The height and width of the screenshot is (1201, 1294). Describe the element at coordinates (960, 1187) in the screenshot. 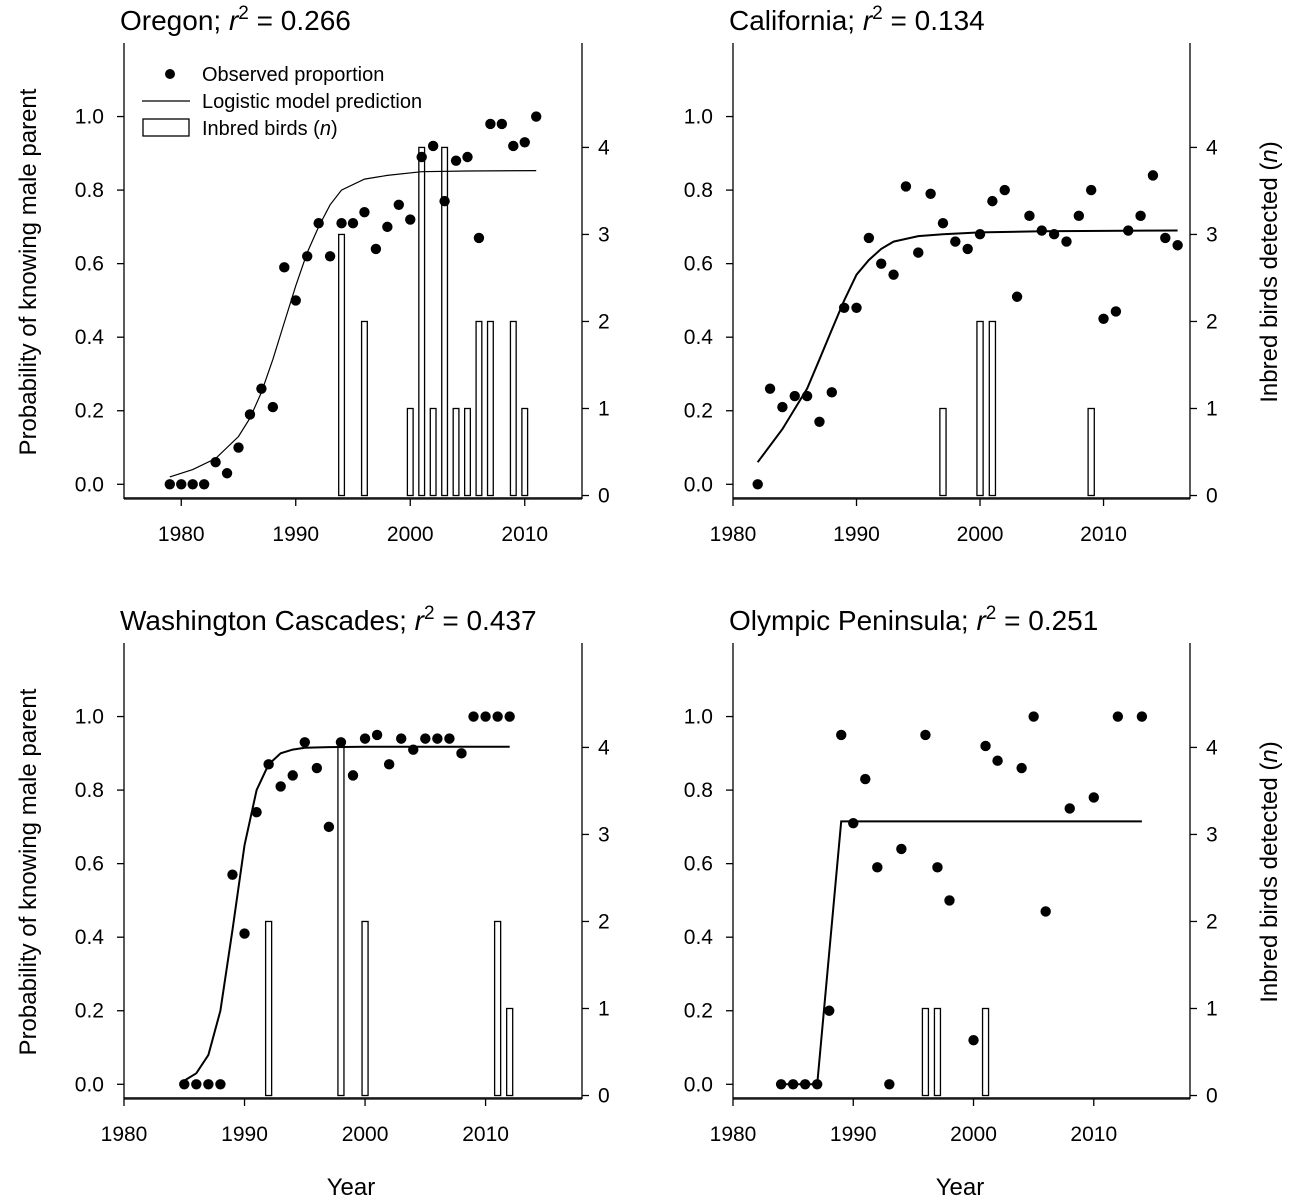

I see `x-axis-label: Year` at that location.